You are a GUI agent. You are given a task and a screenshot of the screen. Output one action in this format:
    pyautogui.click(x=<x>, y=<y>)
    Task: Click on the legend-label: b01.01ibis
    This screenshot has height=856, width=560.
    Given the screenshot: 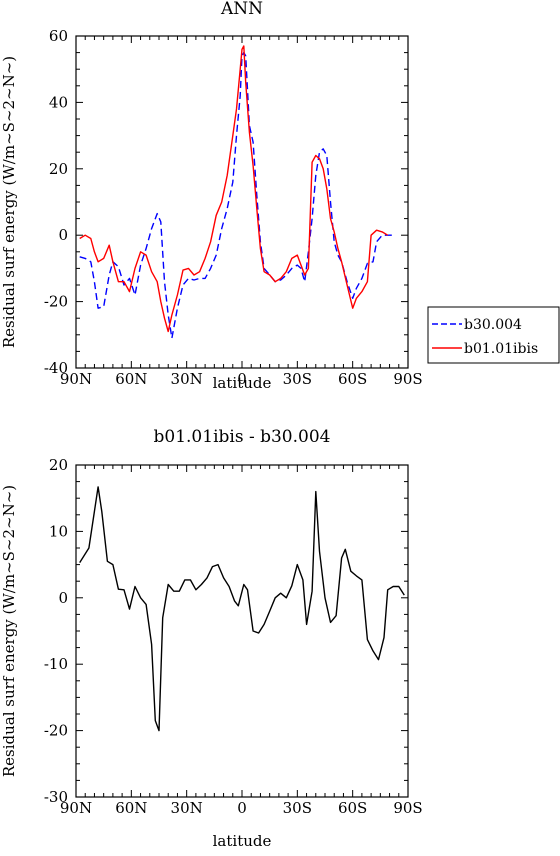 What is the action you would take?
    pyautogui.click(x=501, y=349)
    